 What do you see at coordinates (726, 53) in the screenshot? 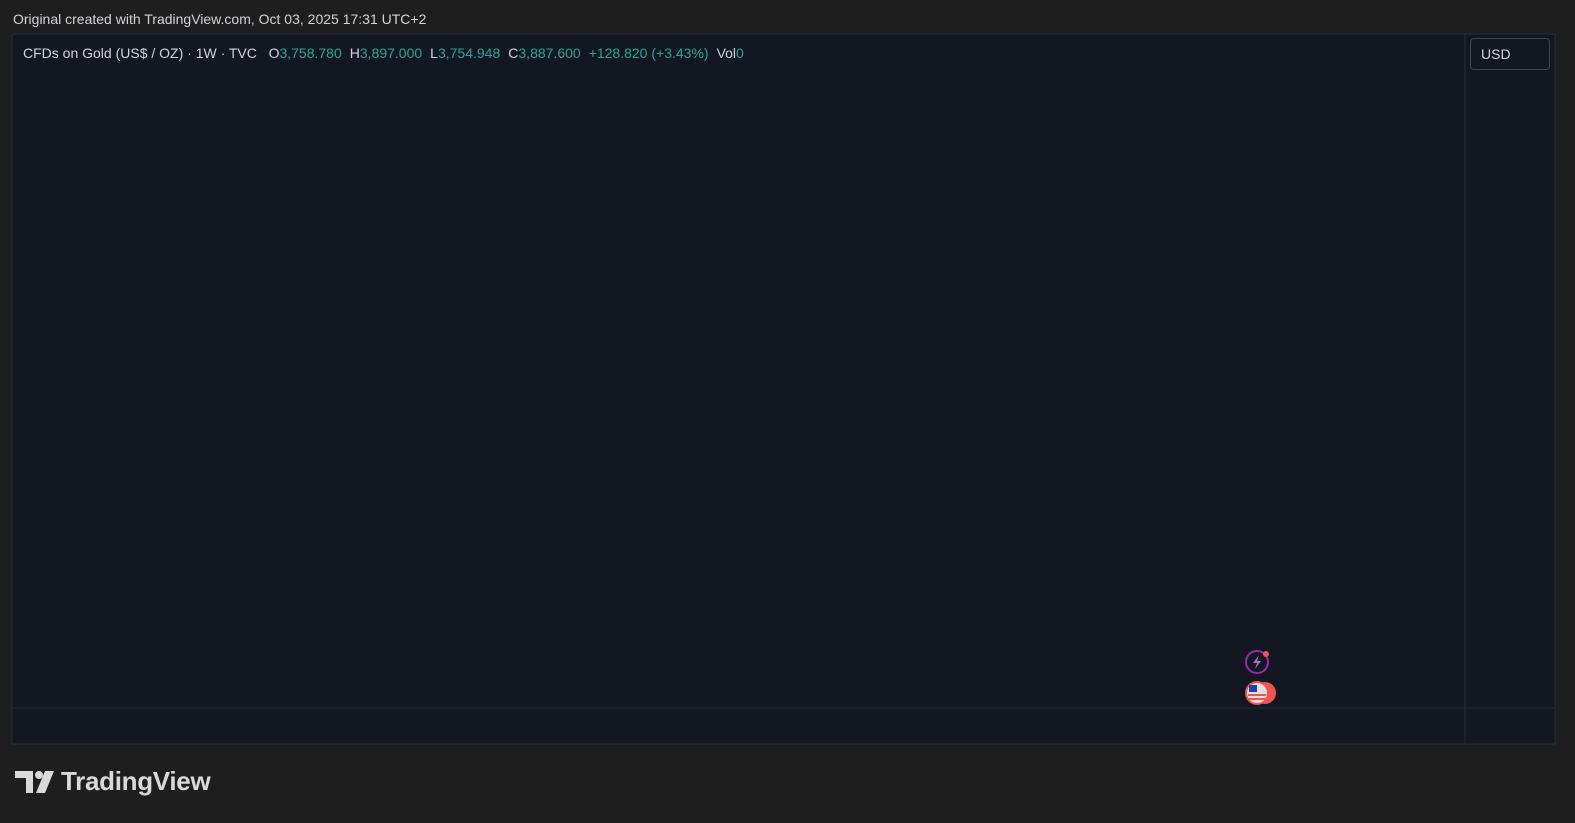
I see `vol-key: Vol` at bounding box center [726, 53].